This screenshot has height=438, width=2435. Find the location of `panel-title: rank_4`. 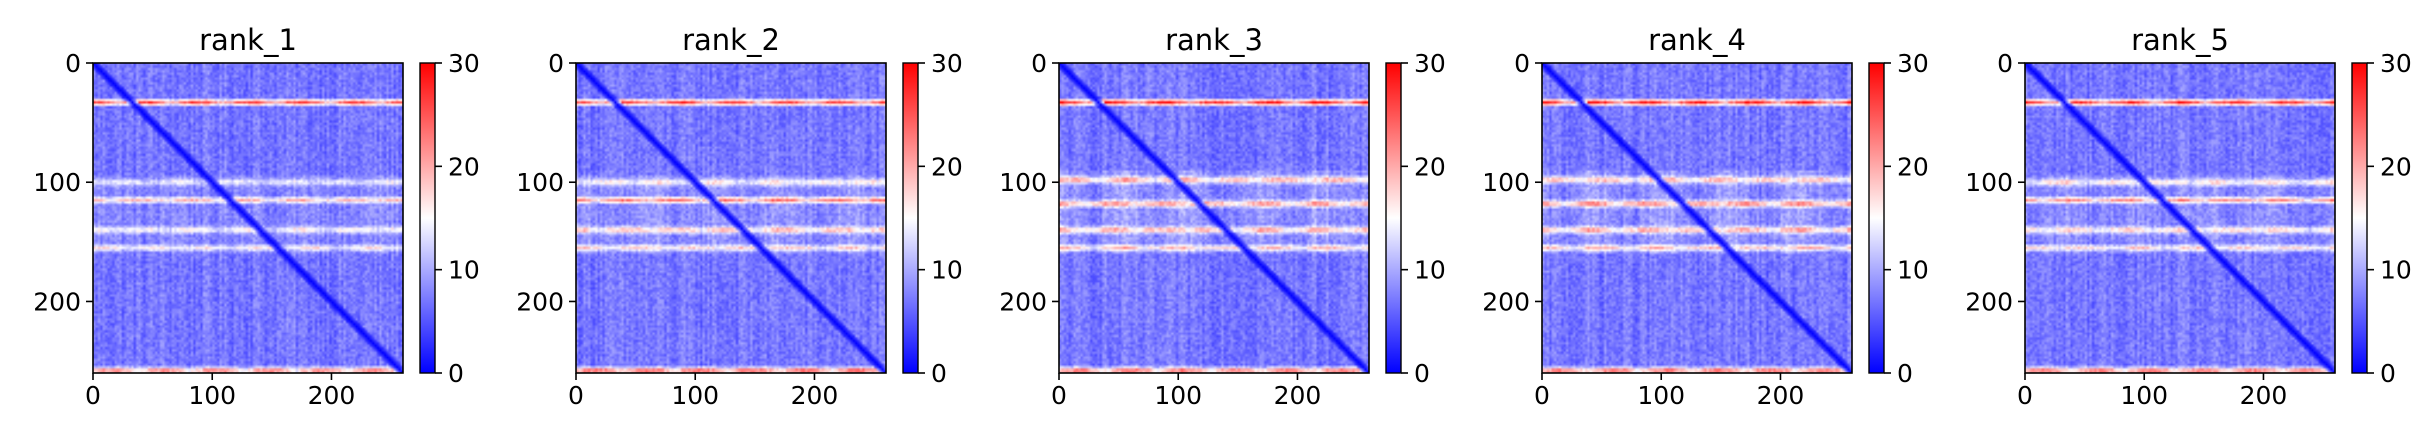

panel-title: rank_4 is located at coordinates (1697, 40).